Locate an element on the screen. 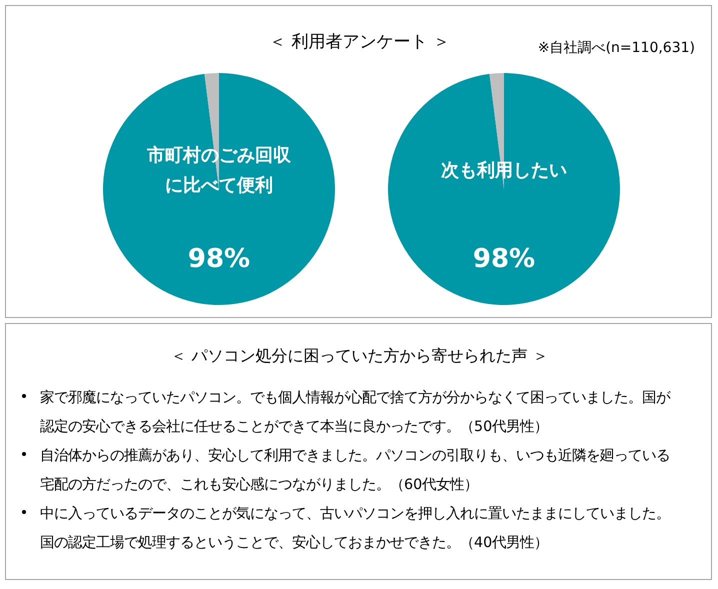  text: 自治体からの推薦があり、安心して利用できました。パソコンの引取りも、いつも近隣を廻っている宅配の方だったので、これも安心感につながりました。（60代女性） is located at coordinates (355, 470).